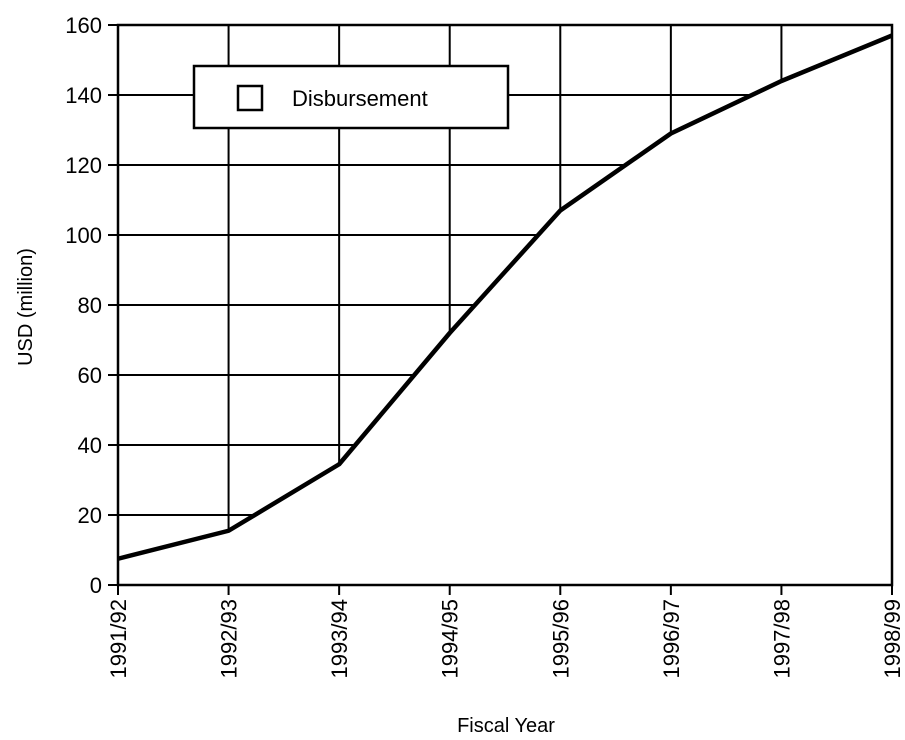  What do you see at coordinates (83, 165) in the screenshot?
I see `y-tick-label-120: 120` at bounding box center [83, 165].